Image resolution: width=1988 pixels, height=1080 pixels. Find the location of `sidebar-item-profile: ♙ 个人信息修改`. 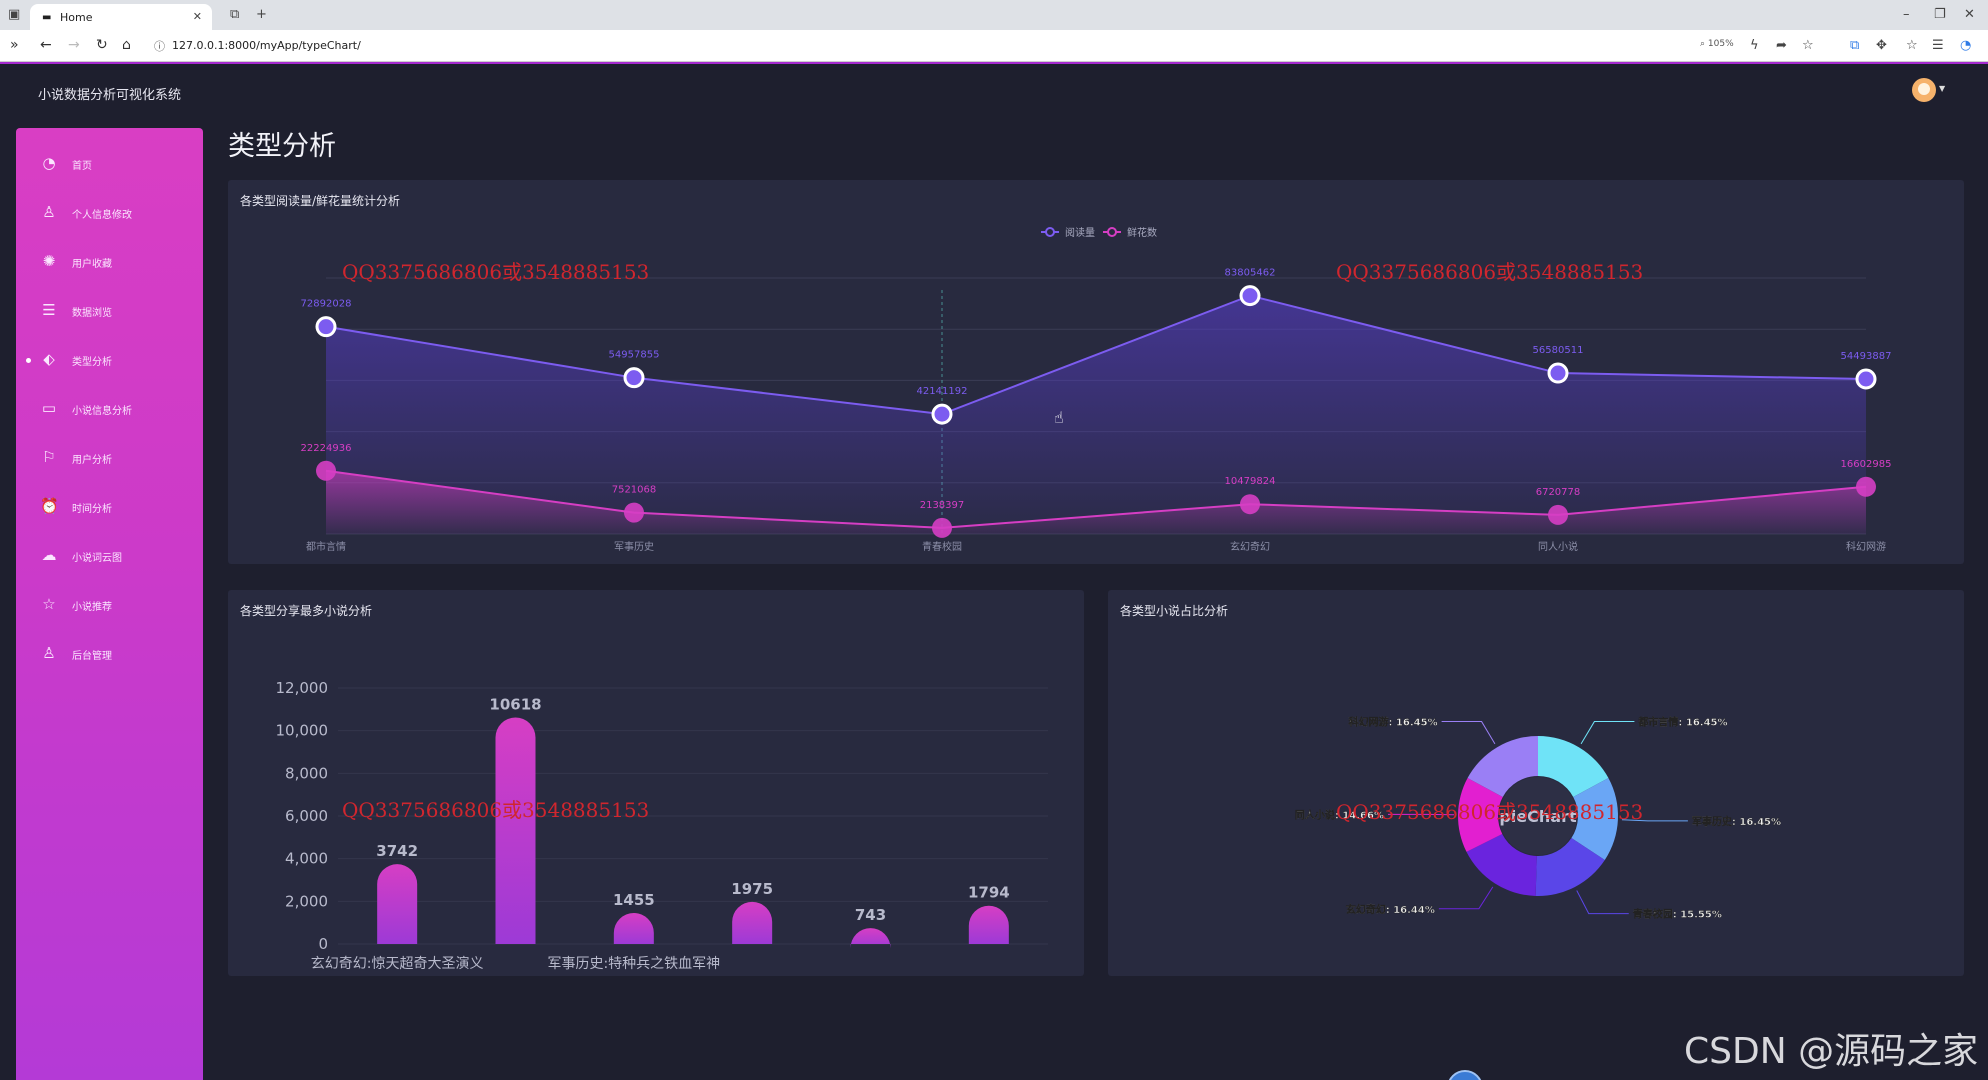

sidebar-item-profile: ♙ 个人信息修改 is located at coordinates (109, 213).